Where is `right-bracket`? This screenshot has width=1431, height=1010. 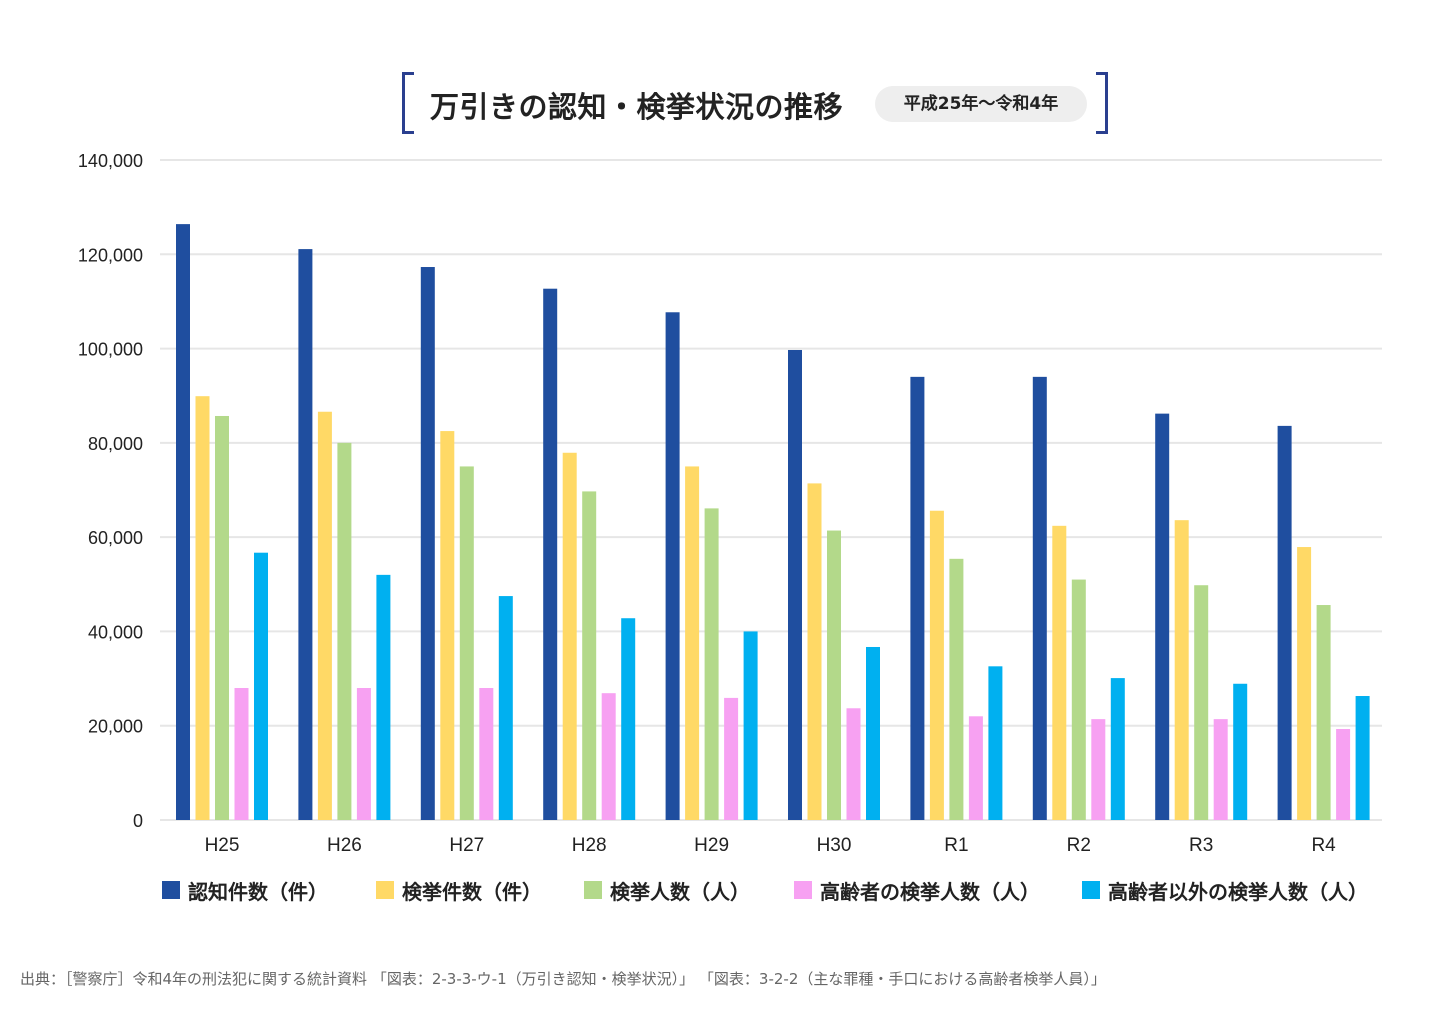 right-bracket is located at coordinates (1102, 103).